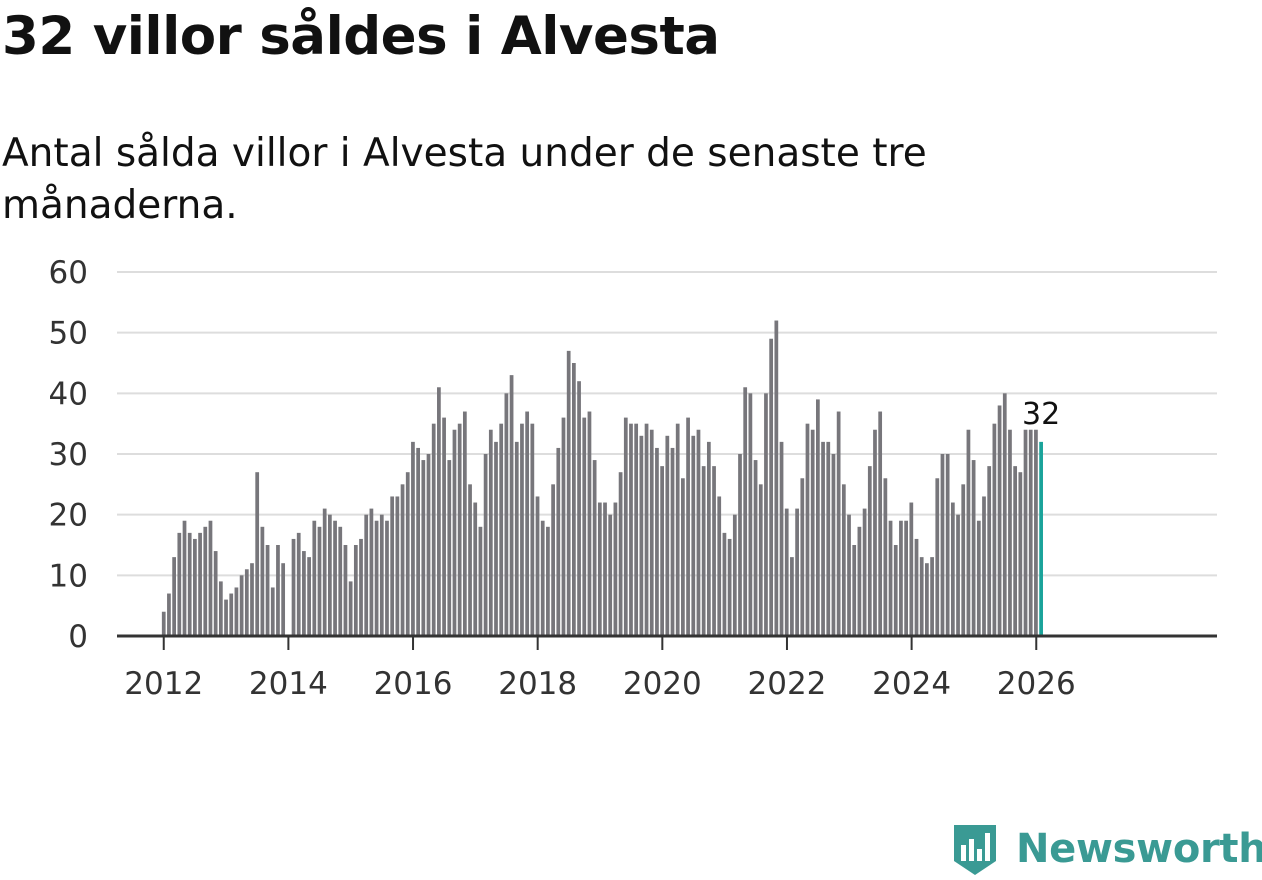 Image resolution: width=1262 pixels, height=880 pixels. What do you see at coordinates (68, 394) in the screenshot?
I see `y-tick-label: 40` at bounding box center [68, 394].